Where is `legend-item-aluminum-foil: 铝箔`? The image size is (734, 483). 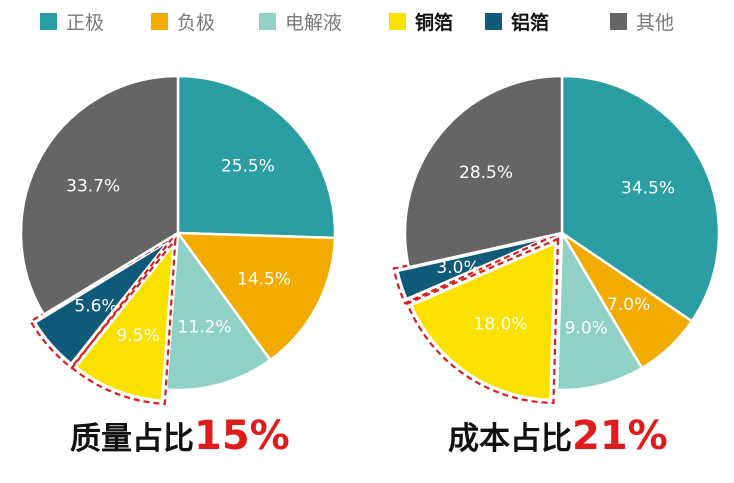 legend-item-aluminum-foil: 铝箔 is located at coordinates (517, 21).